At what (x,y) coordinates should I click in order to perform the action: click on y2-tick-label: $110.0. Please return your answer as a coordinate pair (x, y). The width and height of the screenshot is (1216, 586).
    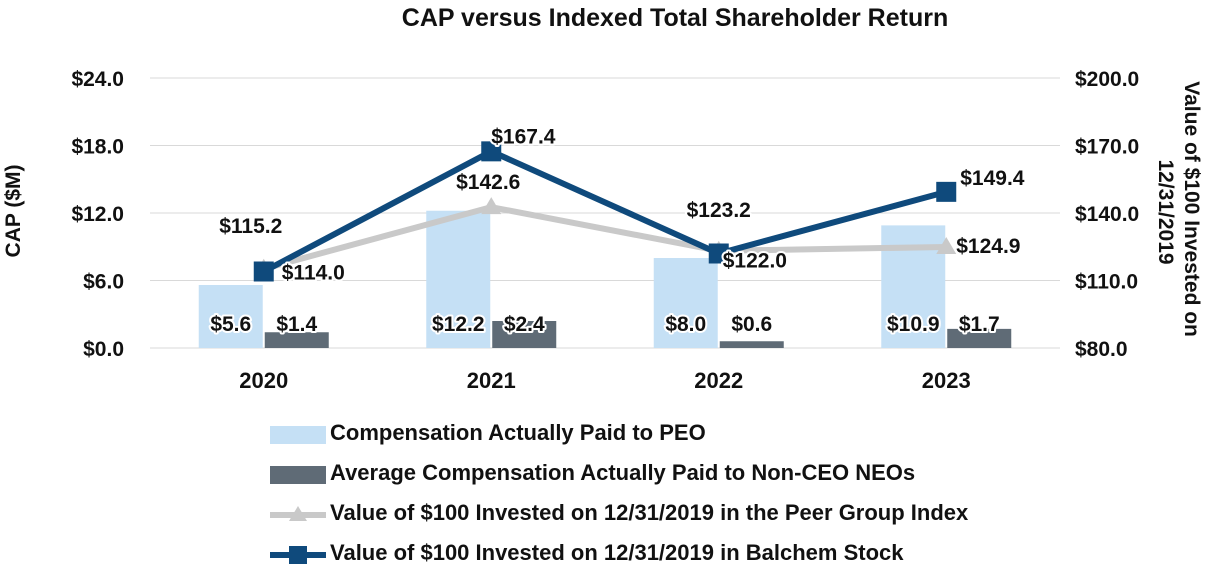
    Looking at the image, I should click on (1106, 282).